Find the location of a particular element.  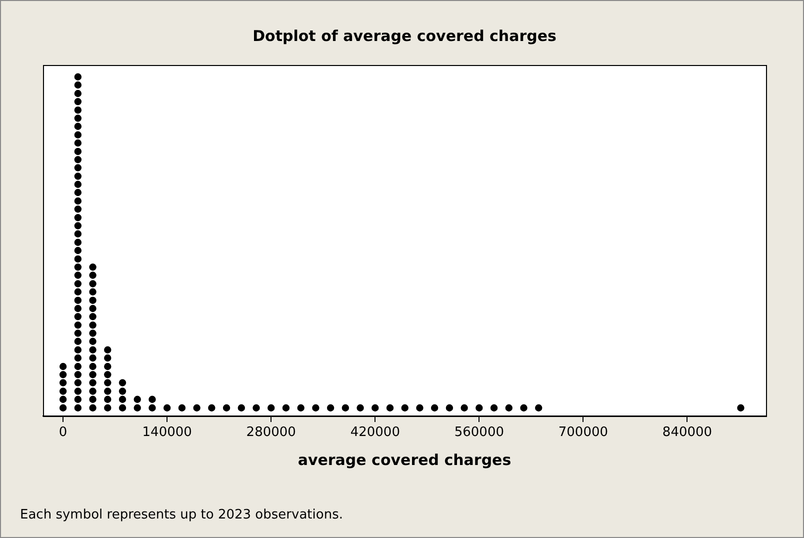

x-axis-title: average covered charges is located at coordinates (405, 459).